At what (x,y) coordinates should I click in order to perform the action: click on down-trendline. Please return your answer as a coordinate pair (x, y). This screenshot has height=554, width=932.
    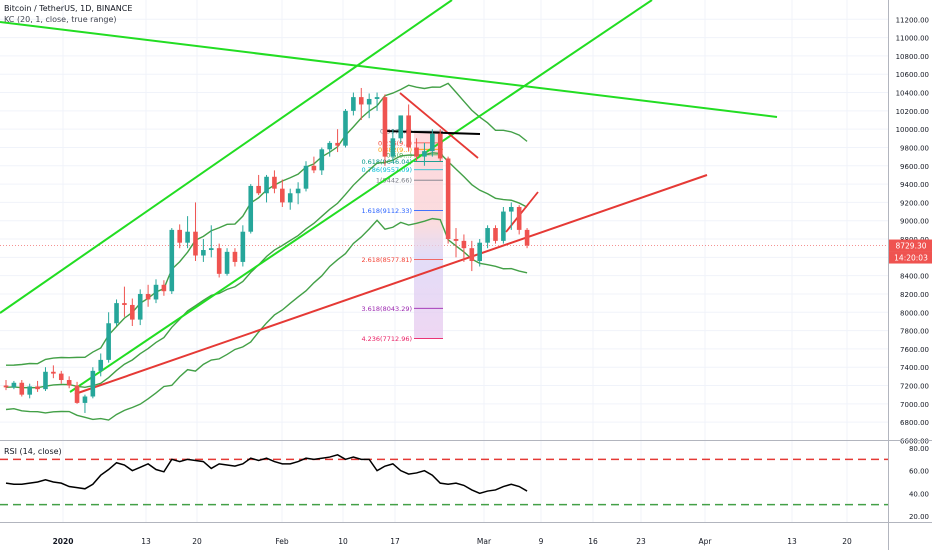
    Looking at the image, I should click on (439, 125).